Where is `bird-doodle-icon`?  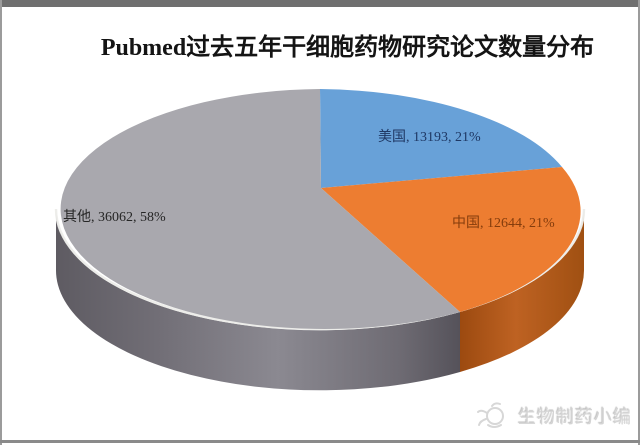 bird-doodle-icon is located at coordinates (490, 415).